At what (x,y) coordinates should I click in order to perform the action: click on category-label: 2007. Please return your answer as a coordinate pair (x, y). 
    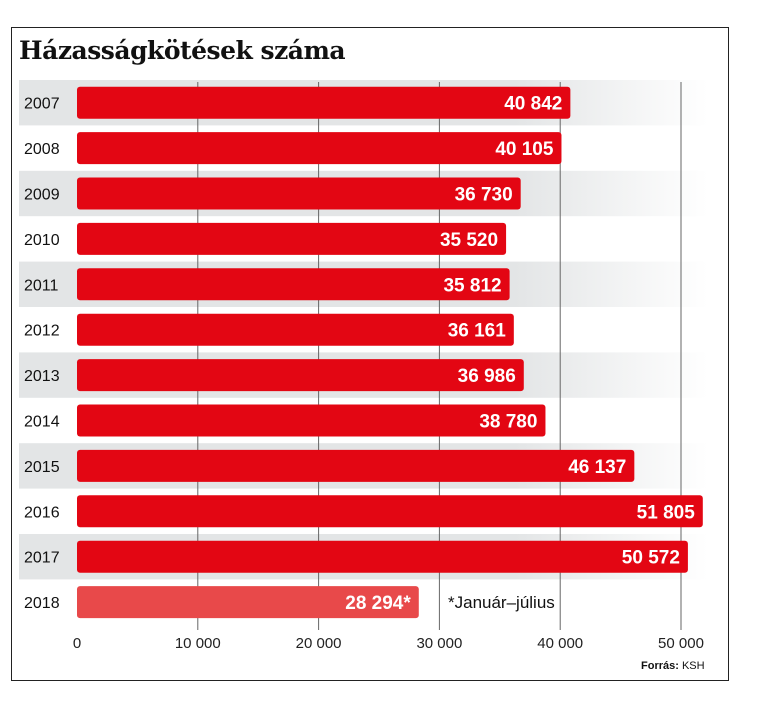
    Looking at the image, I should click on (42, 104).